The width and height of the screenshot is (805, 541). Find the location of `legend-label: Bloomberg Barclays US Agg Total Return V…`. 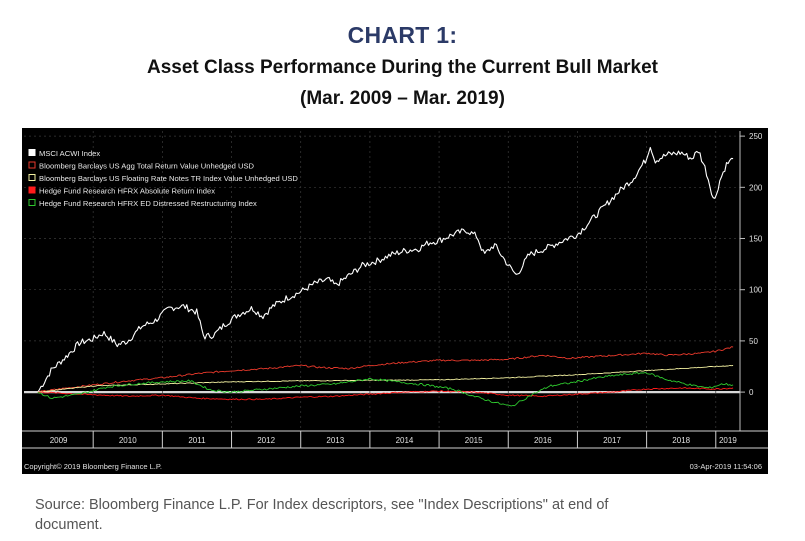

legend-label: Bloomberg Barclays US Agg Total Return V… is located at coordinates (147, 166).